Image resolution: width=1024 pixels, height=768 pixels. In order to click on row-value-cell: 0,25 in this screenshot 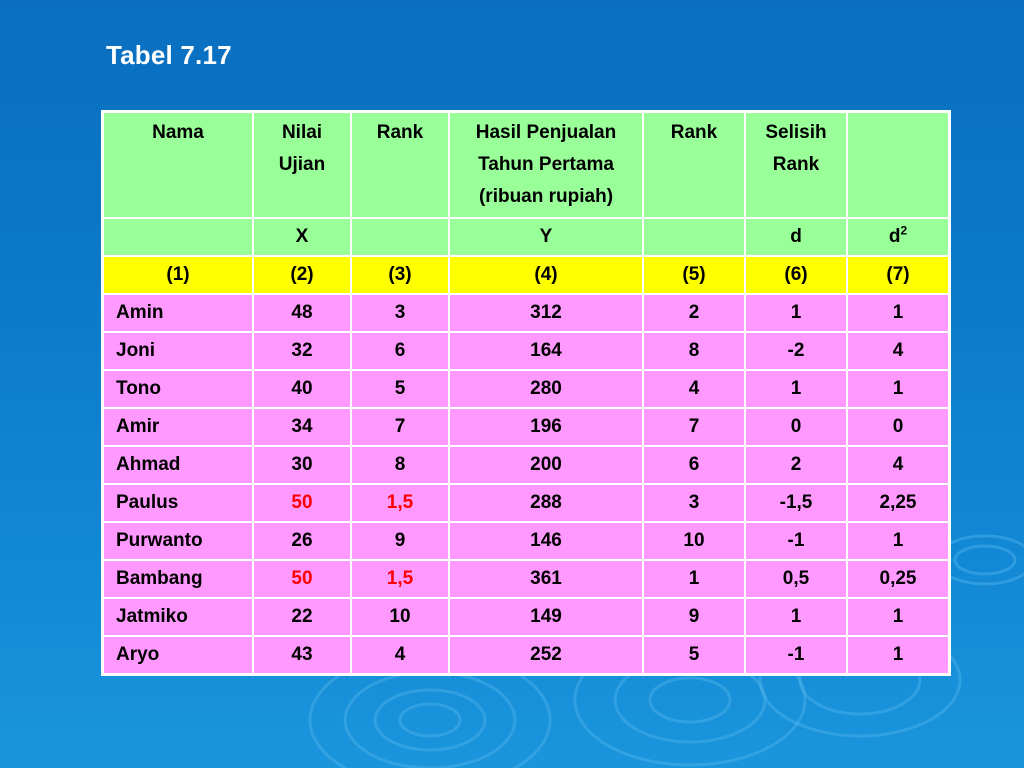, I will do `click(898, 579)`.